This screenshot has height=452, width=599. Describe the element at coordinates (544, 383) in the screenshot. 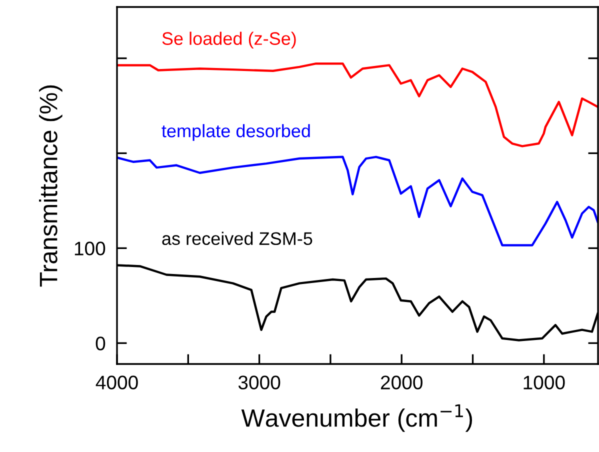

I see `x-tick-label: 1000` at that location.